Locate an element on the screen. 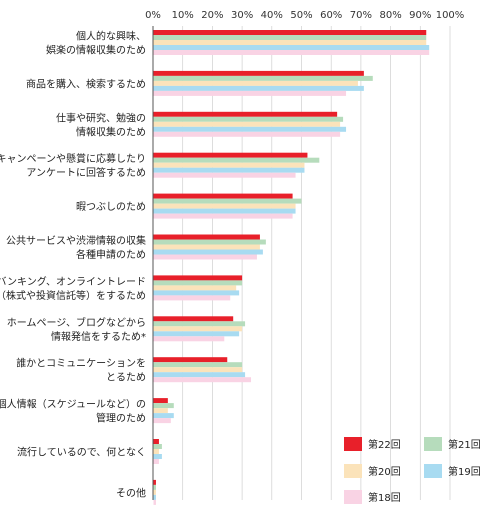  x-tick-label: 30% is located at coordinates (242, 15).